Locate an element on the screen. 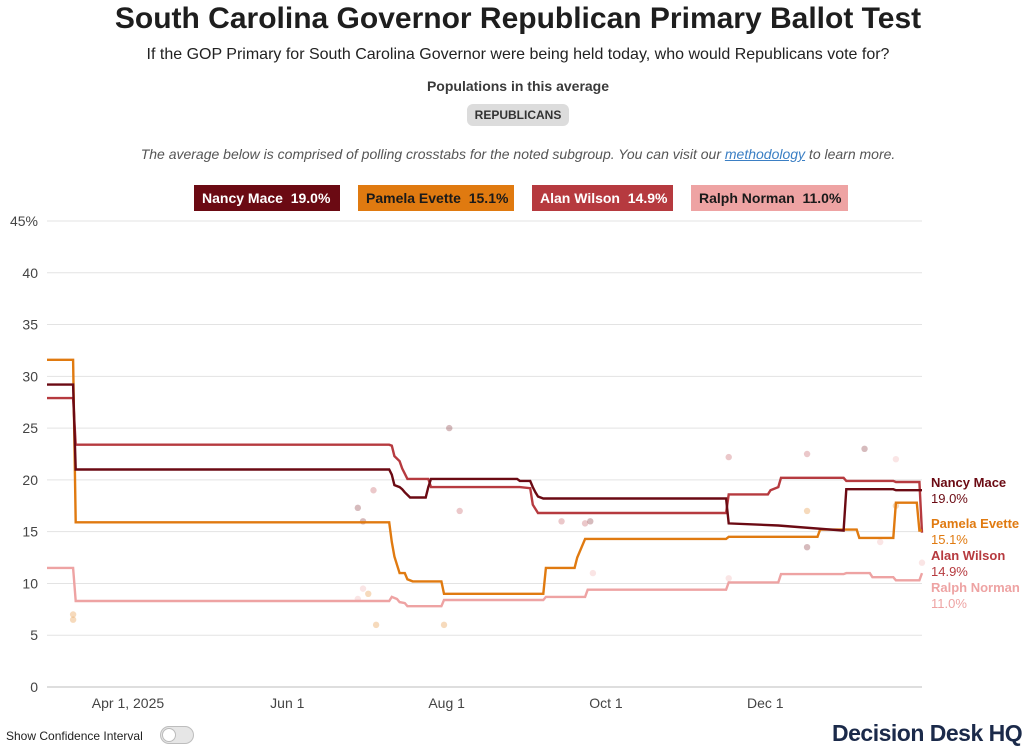  legend-item-nancy-mace: Nancy Mace 19.0% is located at coordinates (267, 198).